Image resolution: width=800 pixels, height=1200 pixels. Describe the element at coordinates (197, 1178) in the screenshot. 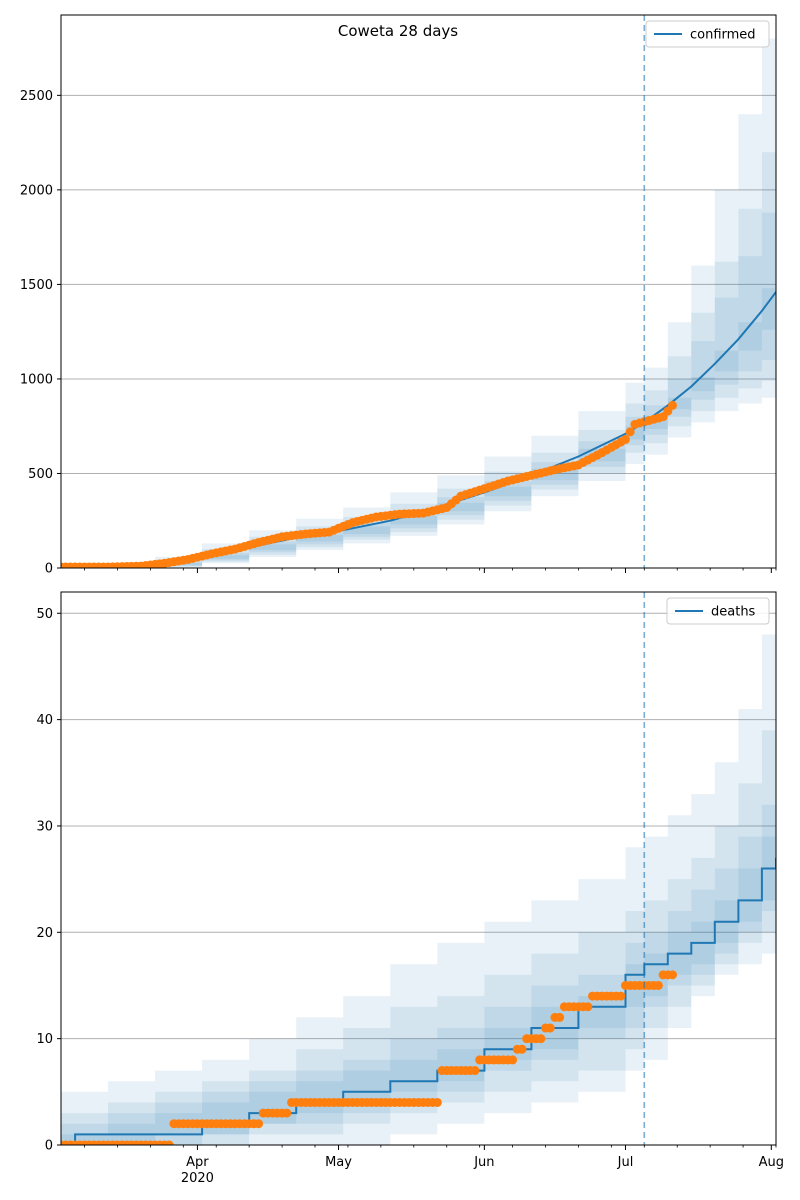

I see `x-year-label: 2020` at that location.